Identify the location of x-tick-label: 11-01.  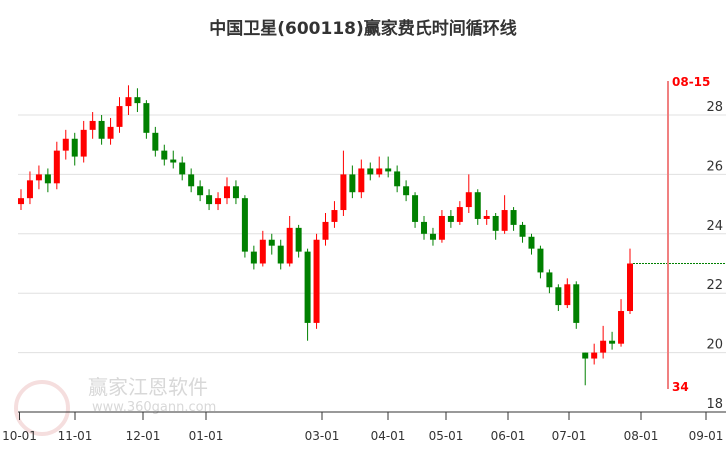
(75, 436).